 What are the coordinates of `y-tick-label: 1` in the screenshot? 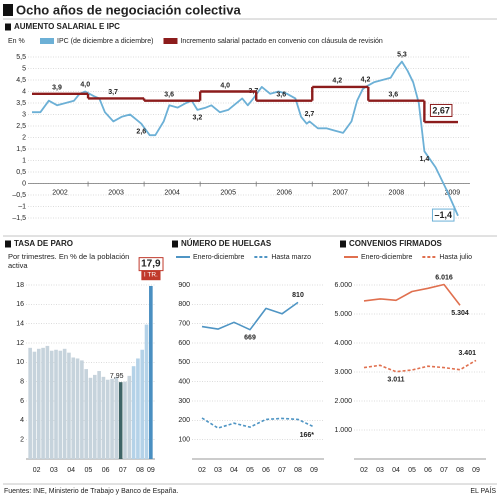 It's located at (24, 160).